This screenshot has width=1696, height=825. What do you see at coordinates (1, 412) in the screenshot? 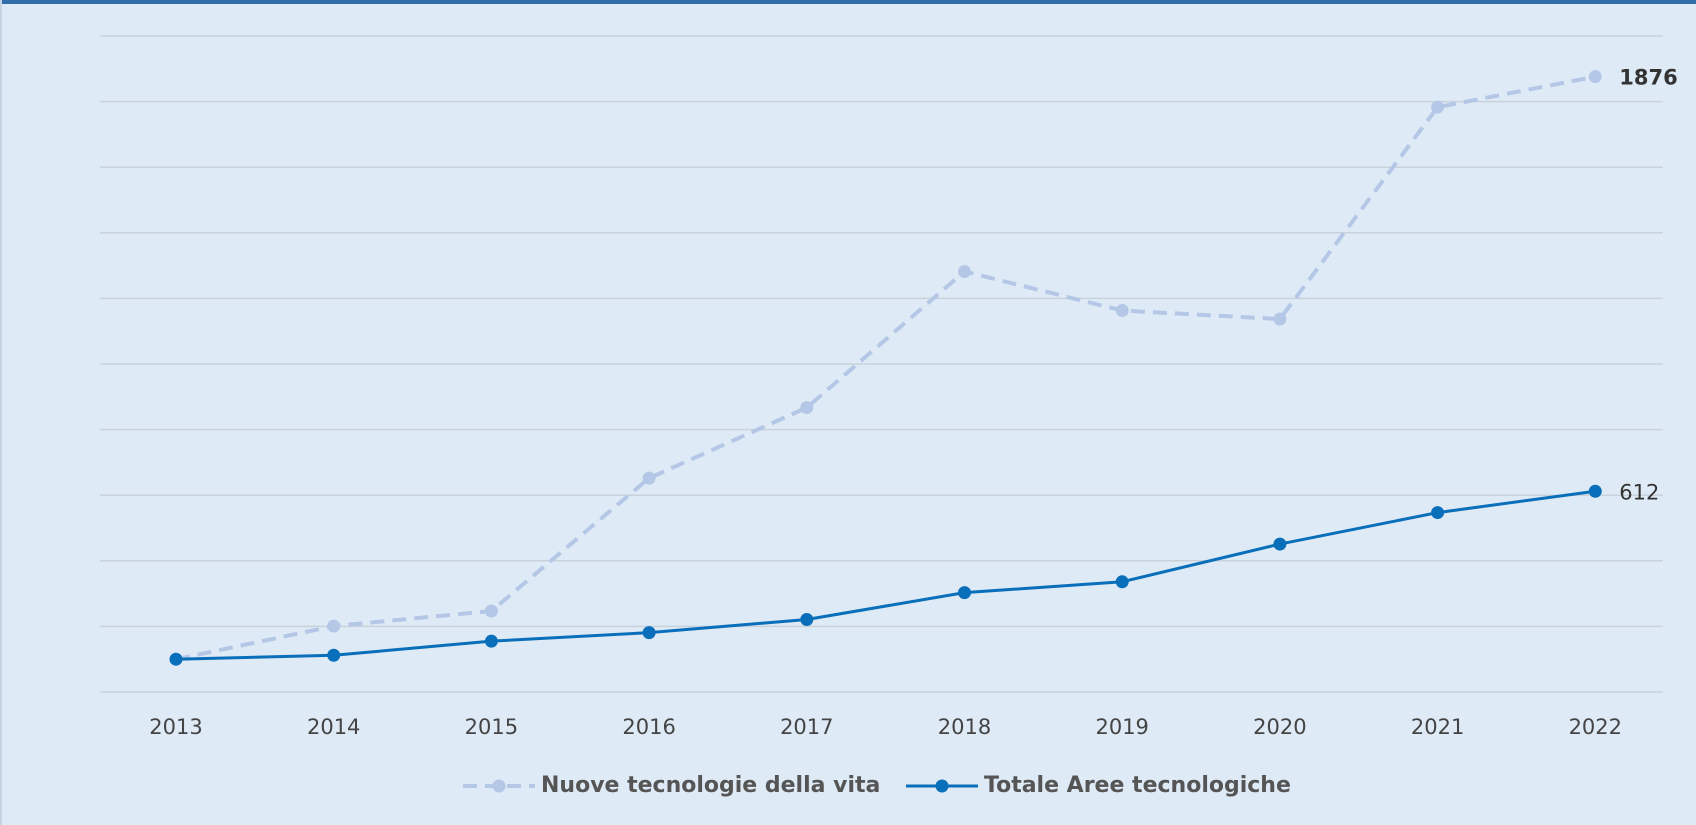
I see `left-border` at bounding box center [1, 412].